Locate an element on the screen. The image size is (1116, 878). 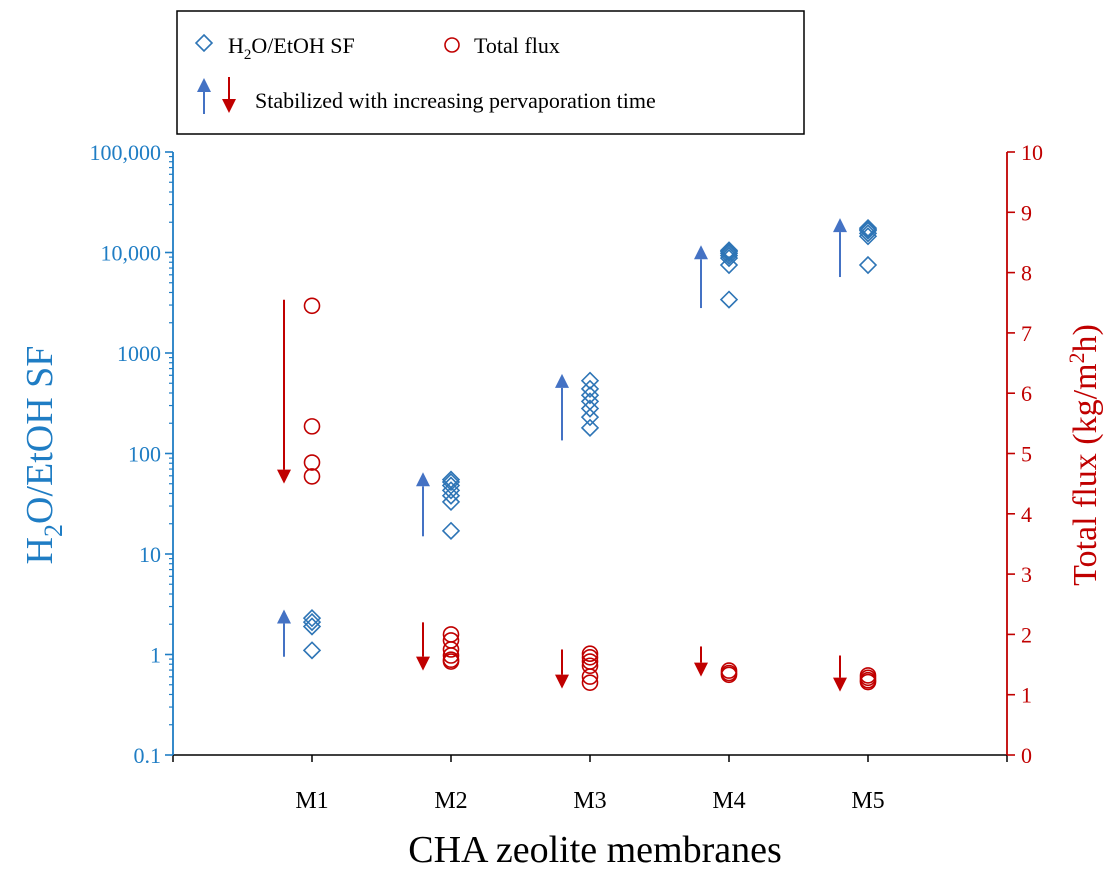
right-tick-label: 0 is located at coordinates (1026, 755).